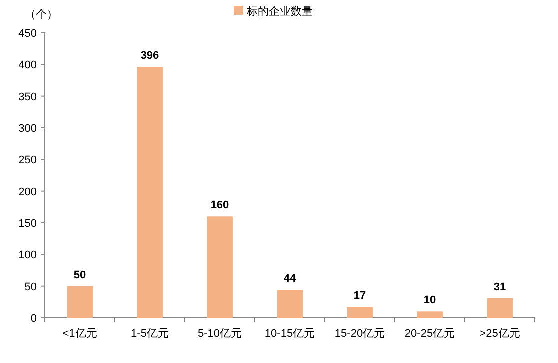  Describe the element at coordinates (220, 206) in the screenshot. I see `data-label: 160` at that location.